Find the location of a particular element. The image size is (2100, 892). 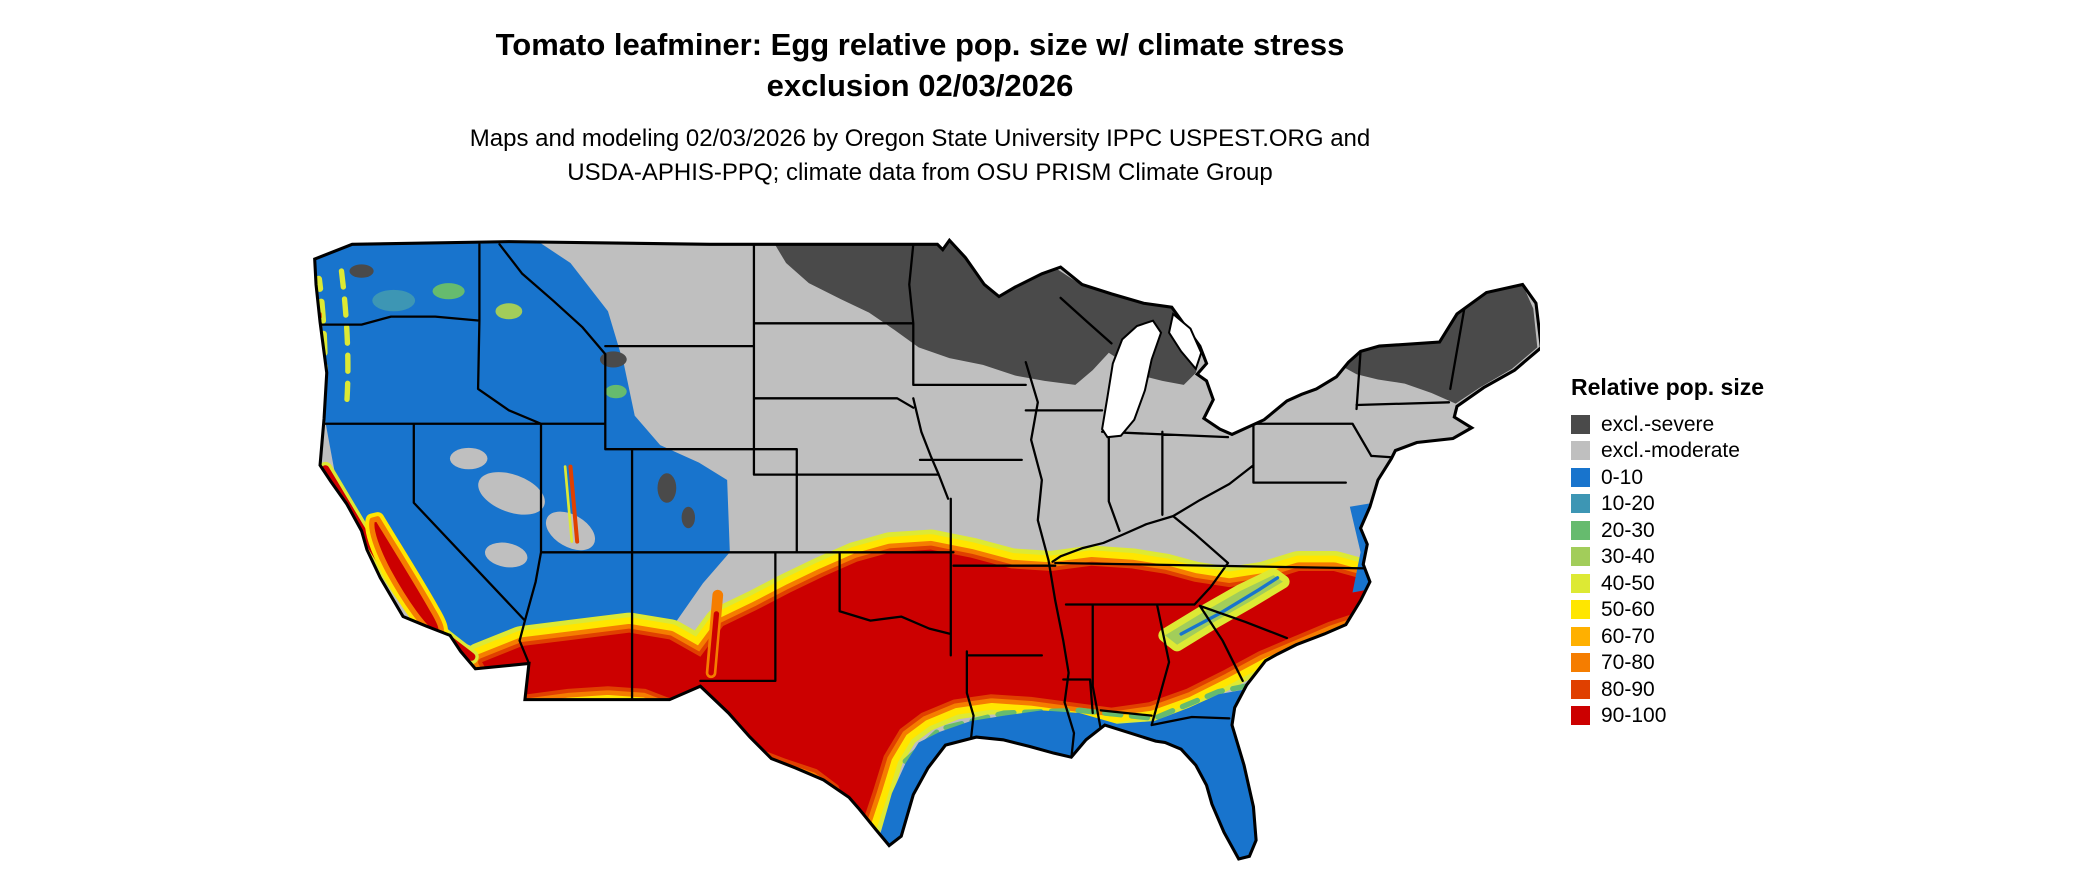

legend-label: 70-80 is located at coordinates (1628, 663).